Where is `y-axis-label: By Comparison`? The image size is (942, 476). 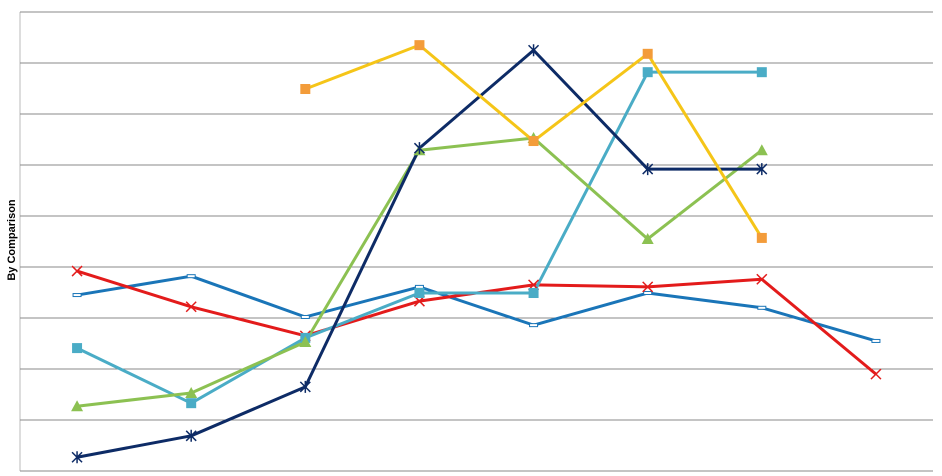
y-axis-label: By Comparison is located at coordinates (12, 240).